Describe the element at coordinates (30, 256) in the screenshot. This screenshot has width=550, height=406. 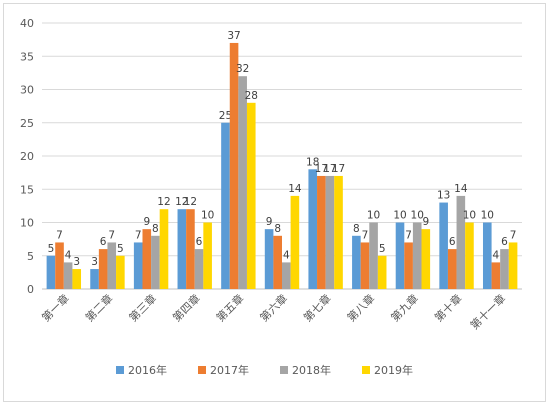
I see `y-tick-label: 5` at that location.